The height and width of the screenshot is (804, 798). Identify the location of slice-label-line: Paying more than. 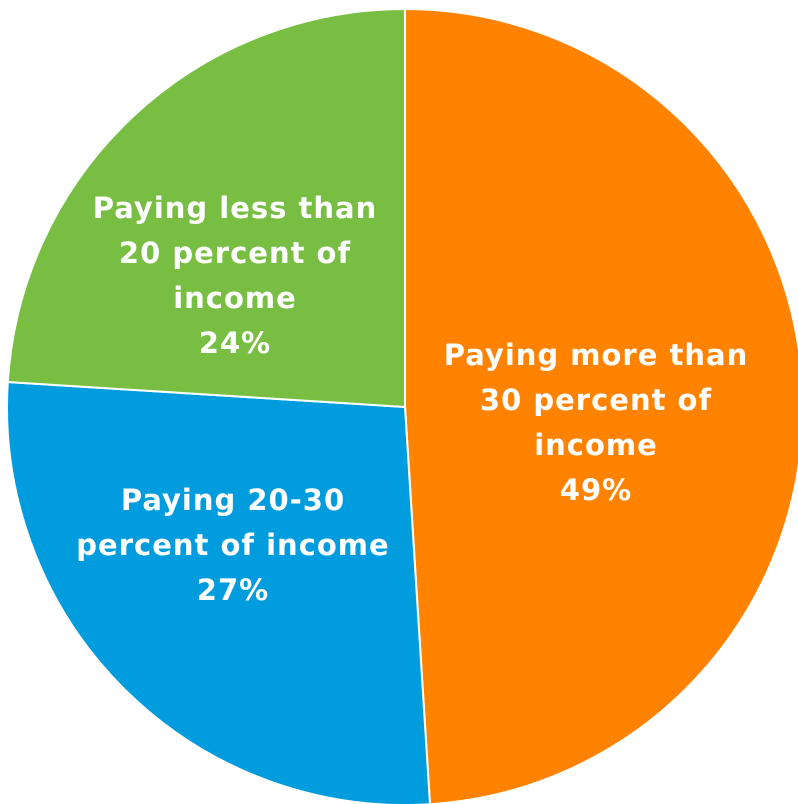
(596, 355).